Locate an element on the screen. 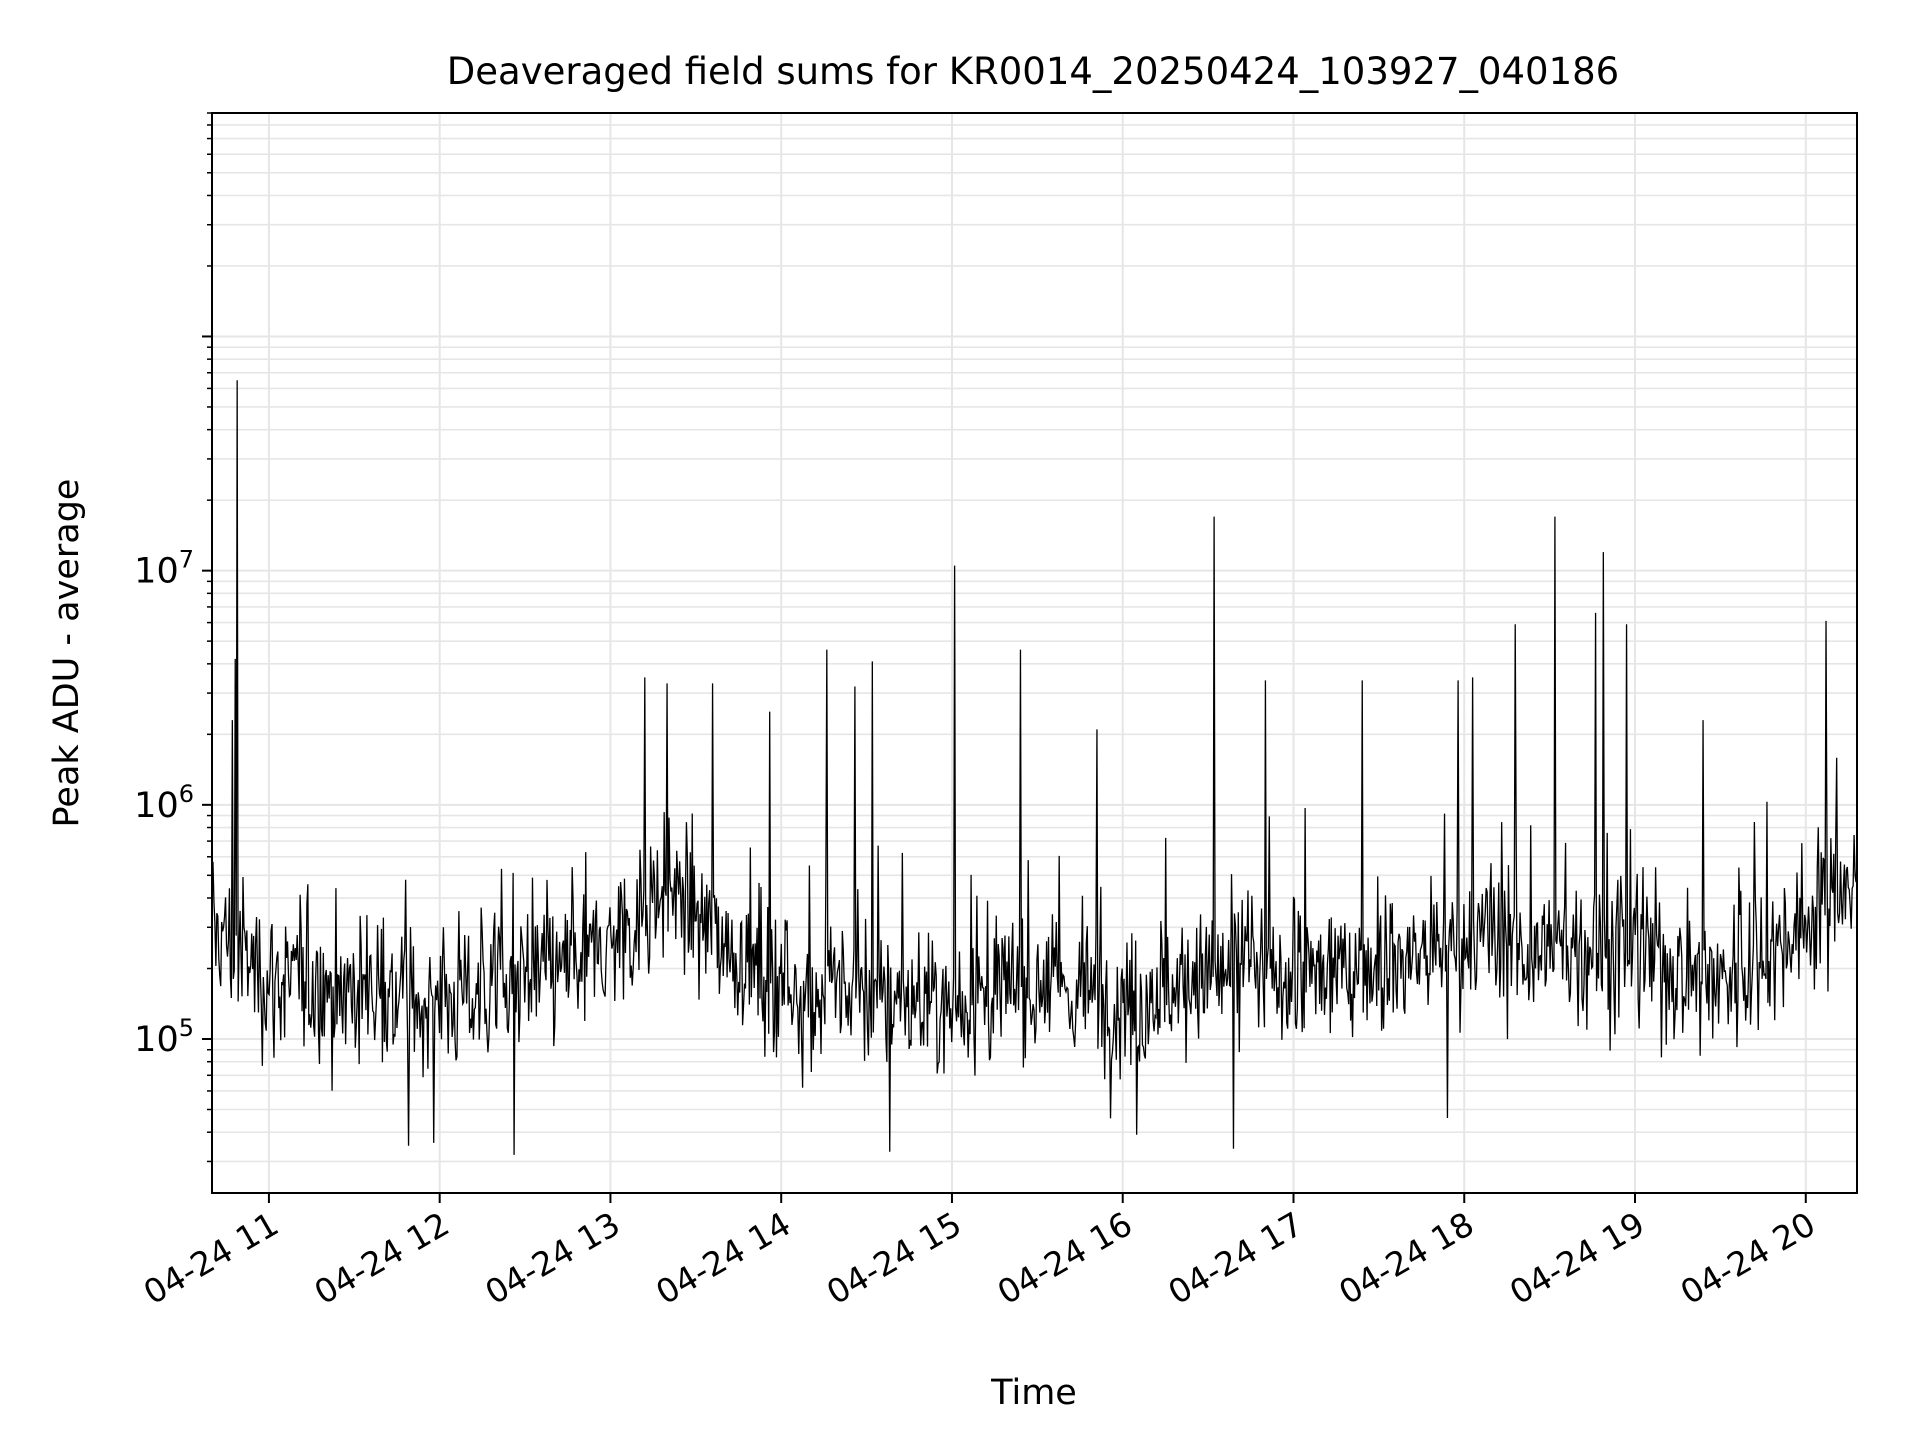 This screenshot has height=1440, width=1920. y-tick-label: 10⁵ is located at coordinates (164, 1037).